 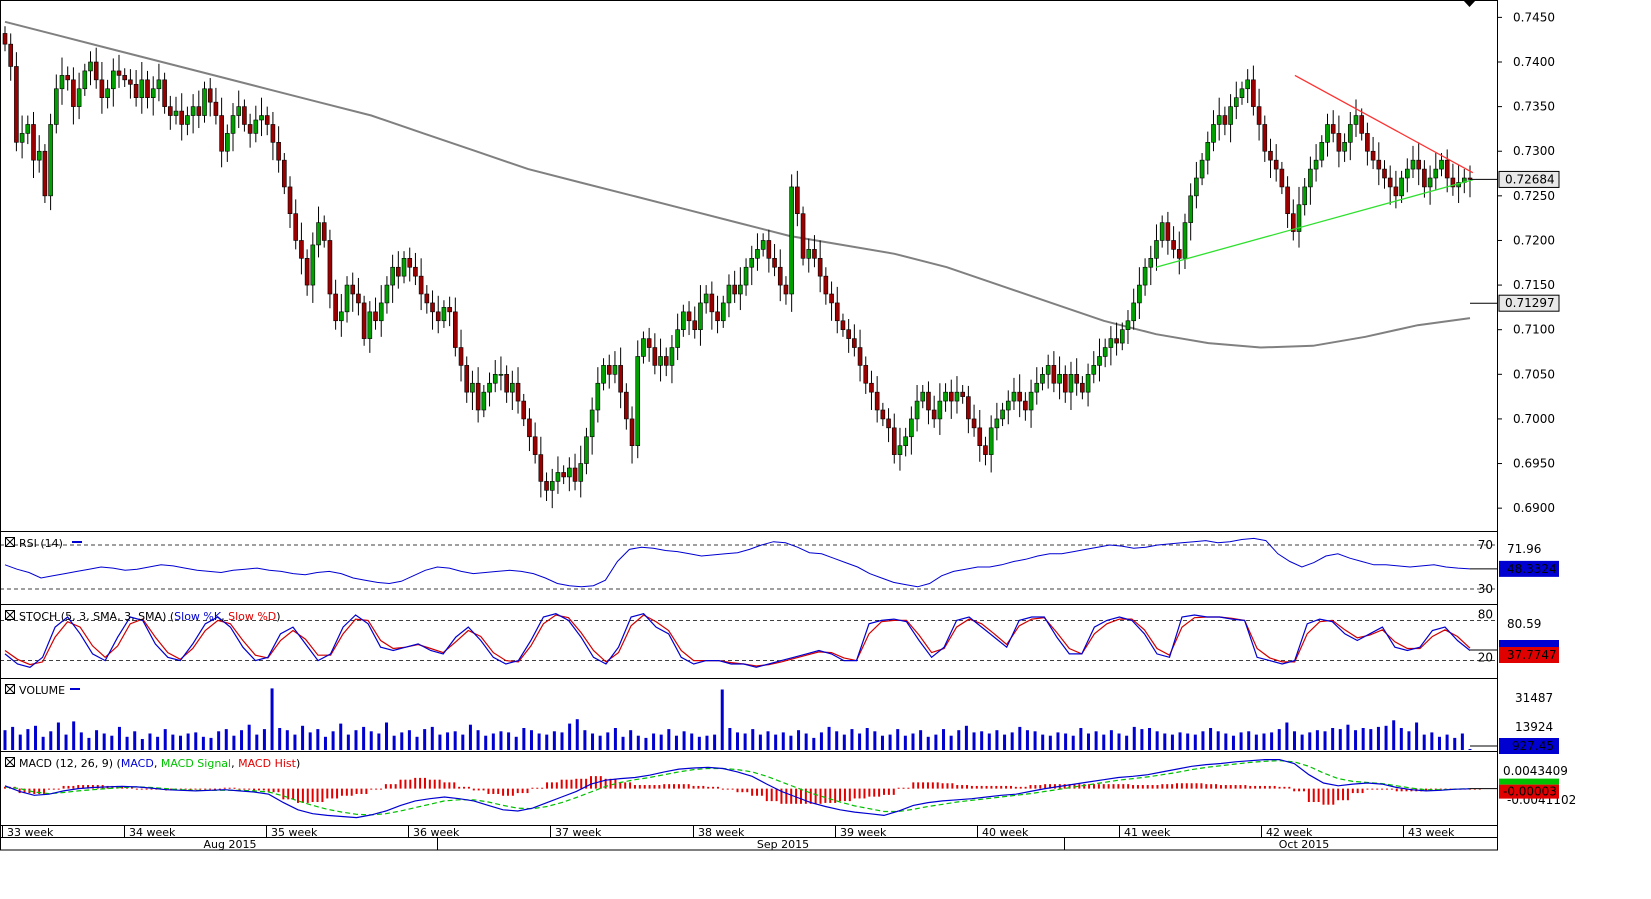 I want to click on volume-value-tag, so click(x=1529, y=746).